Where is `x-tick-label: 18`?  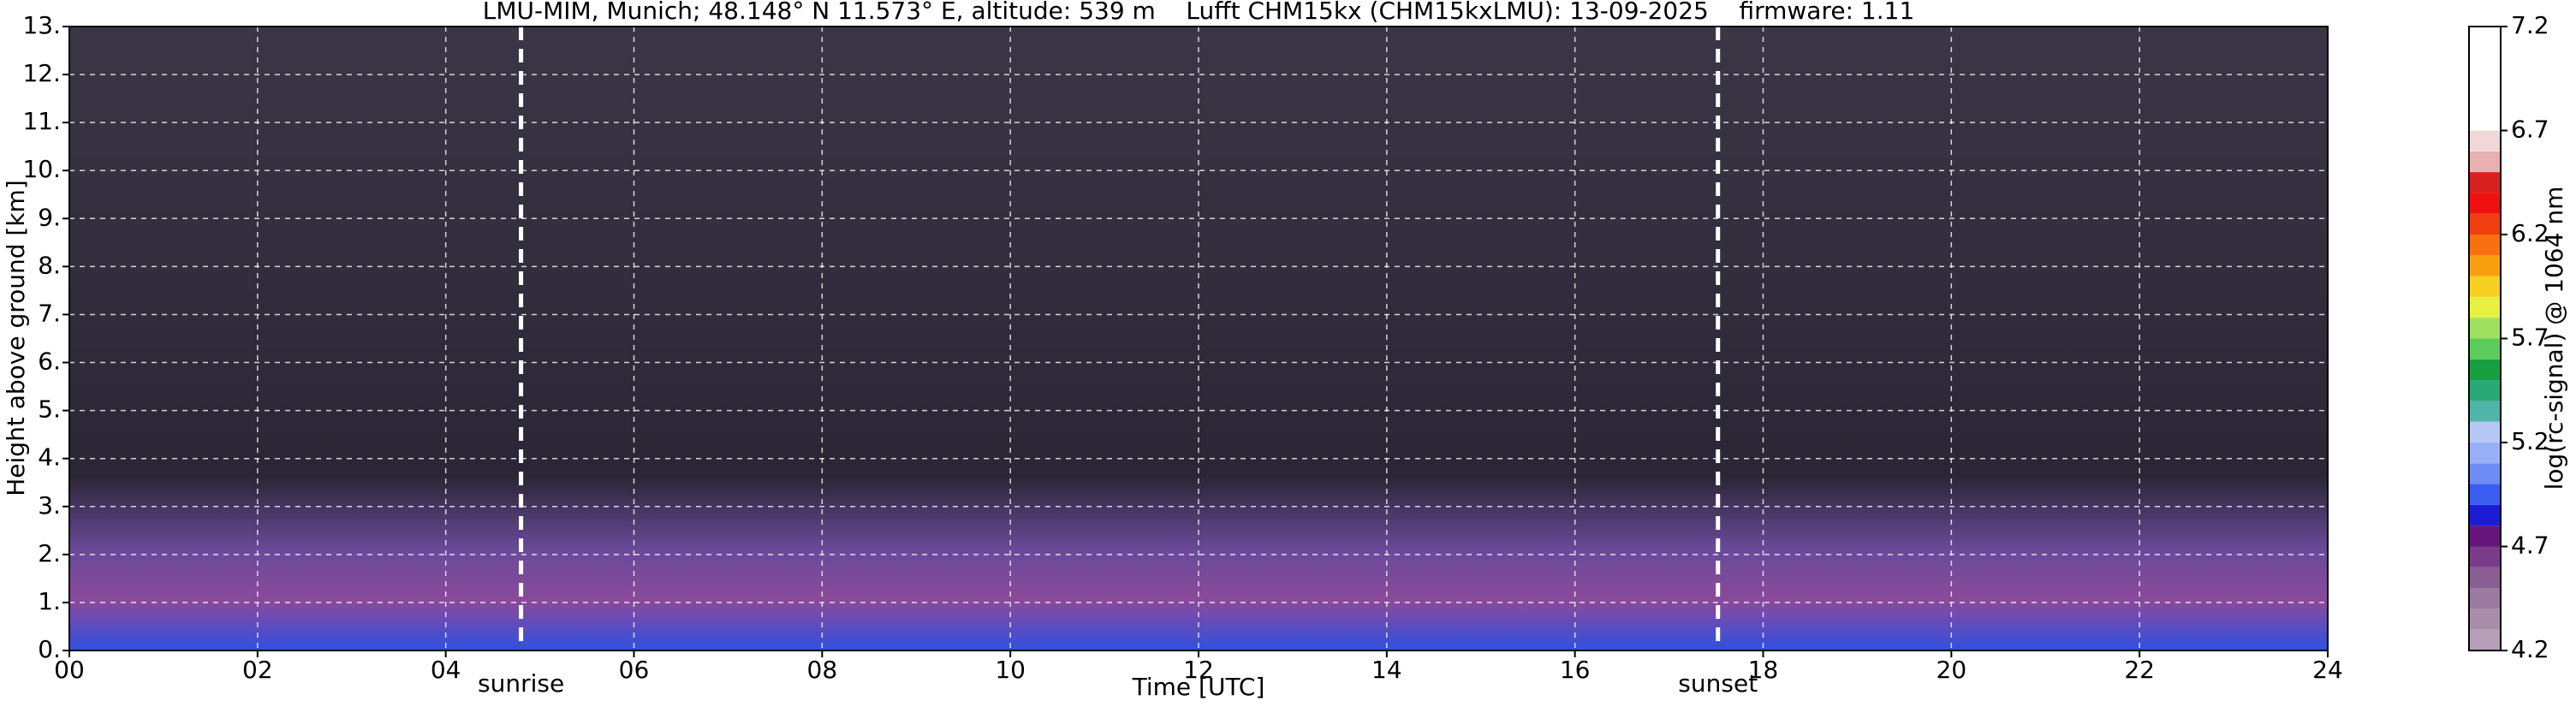 x-tick-label: 18 is located at coordinates (1764, 670).